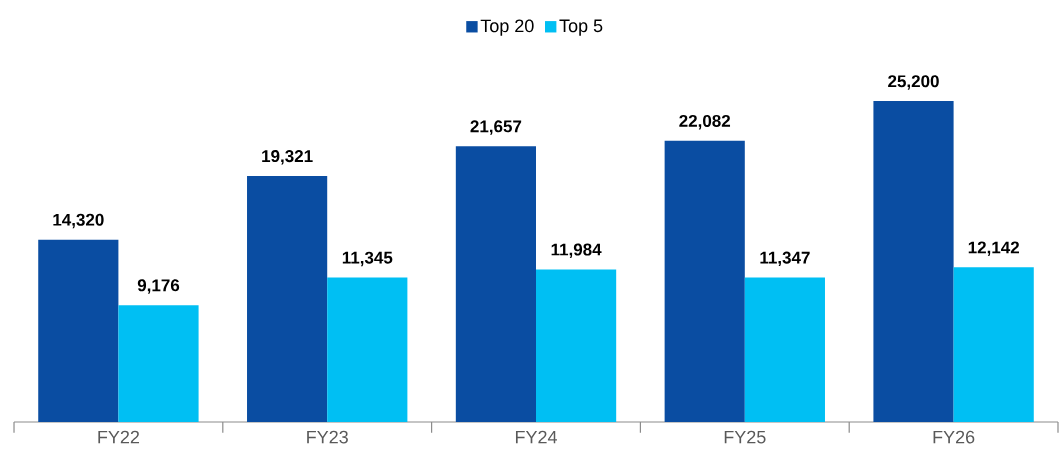 The width and height of the screenshot is (1064, 466). I want to click on data-label: 22,082, so click(705, 122).